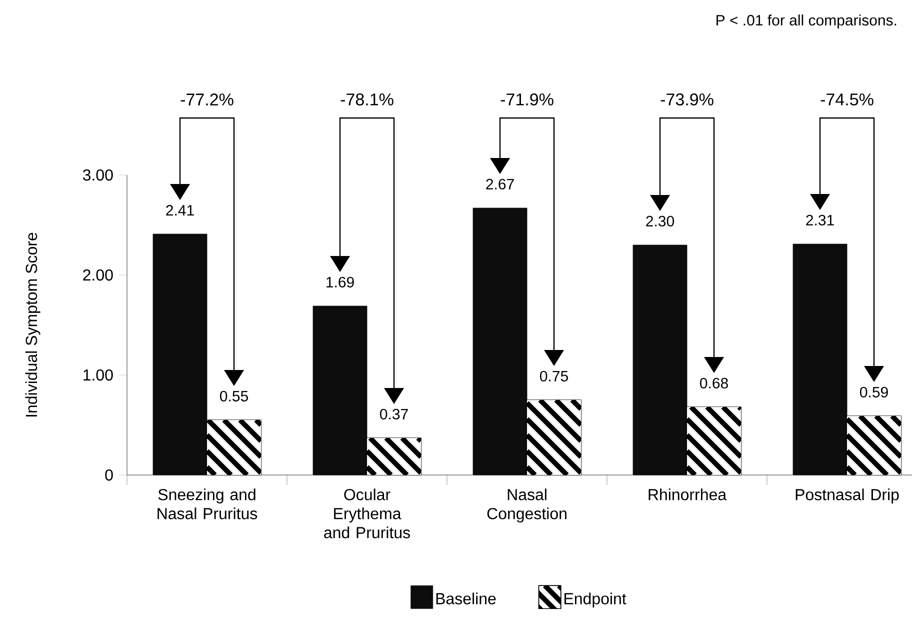 The height and width of the screenshot is (641, 916). What do you see at coordinates (500, 184) in the screenshot?
I see `data-label: 2.67` at bounding box center [500, 184].